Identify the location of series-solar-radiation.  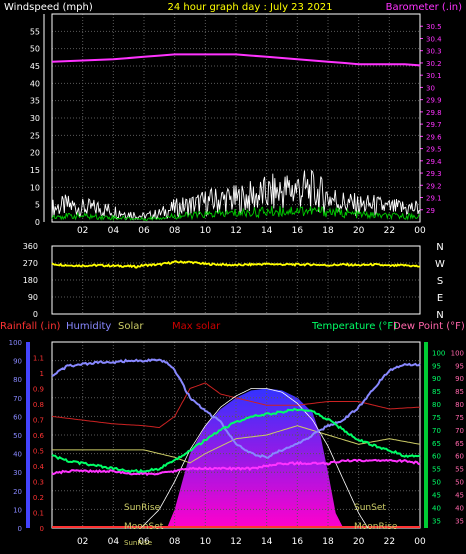
(255, 458).